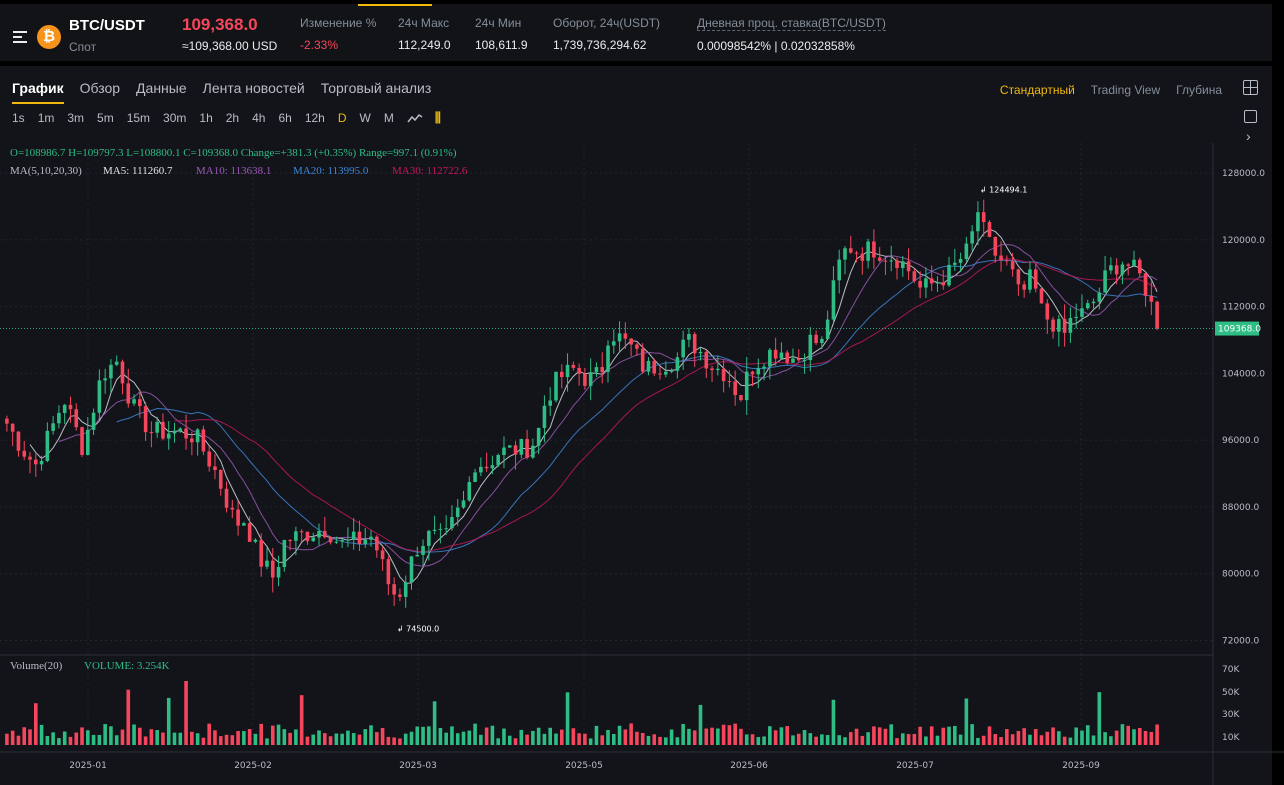 This screenshot has width=1284, height=785. What do you see at coordinates (285, 118) in the screenshot?
I see `interval-6h: 6h` at bounding box center [285, 118].